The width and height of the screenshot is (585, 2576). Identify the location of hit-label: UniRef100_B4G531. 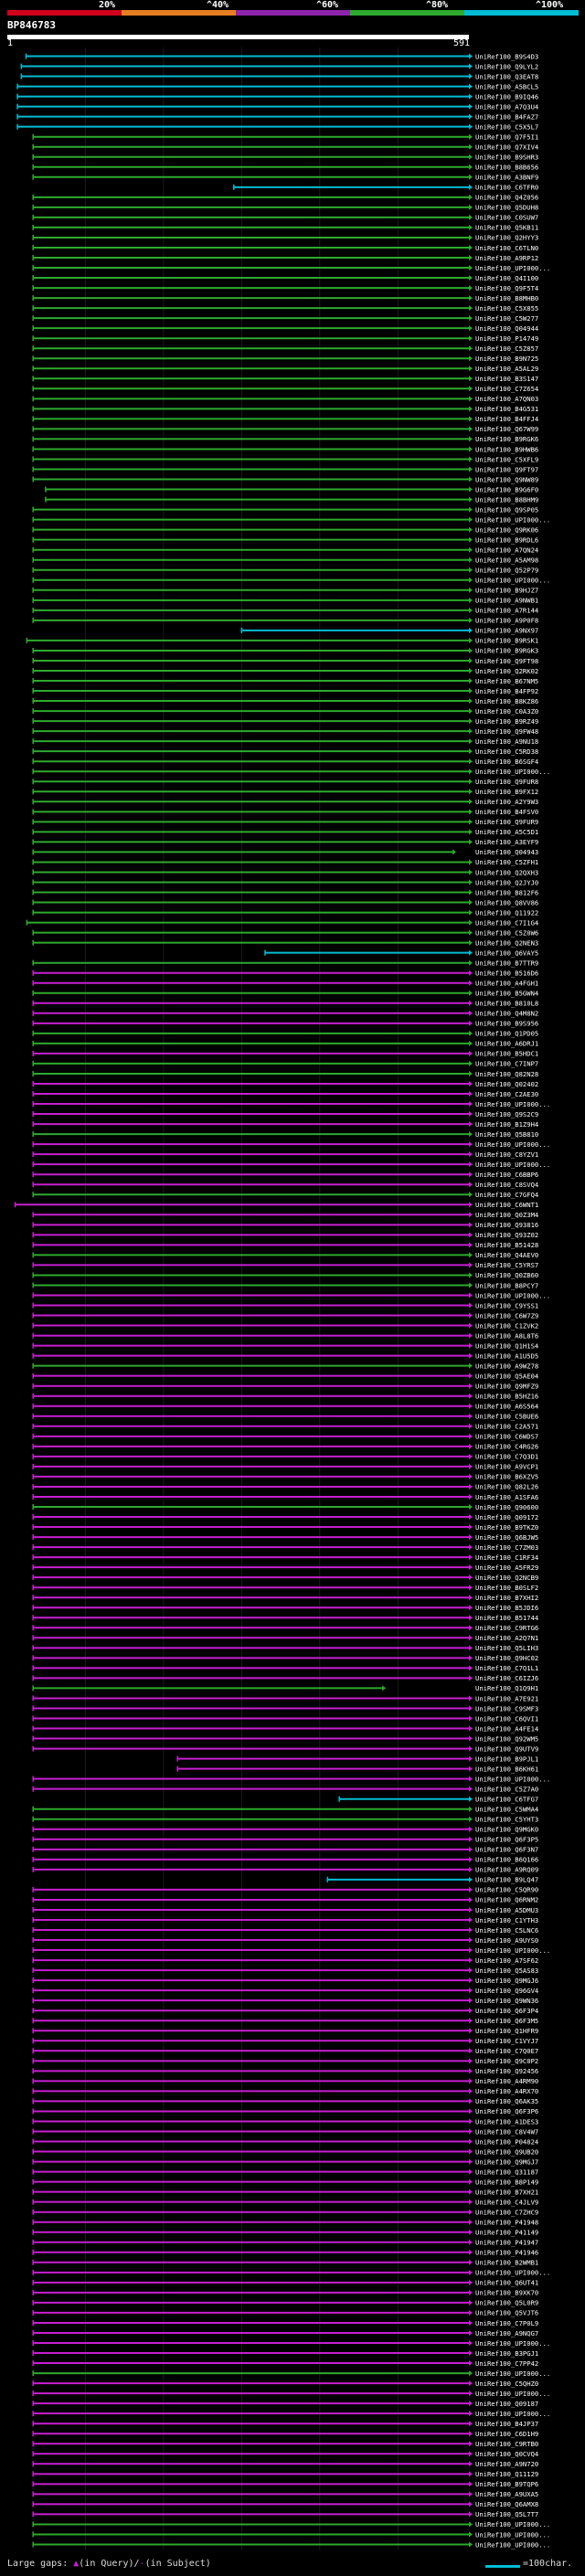
(507, 409).